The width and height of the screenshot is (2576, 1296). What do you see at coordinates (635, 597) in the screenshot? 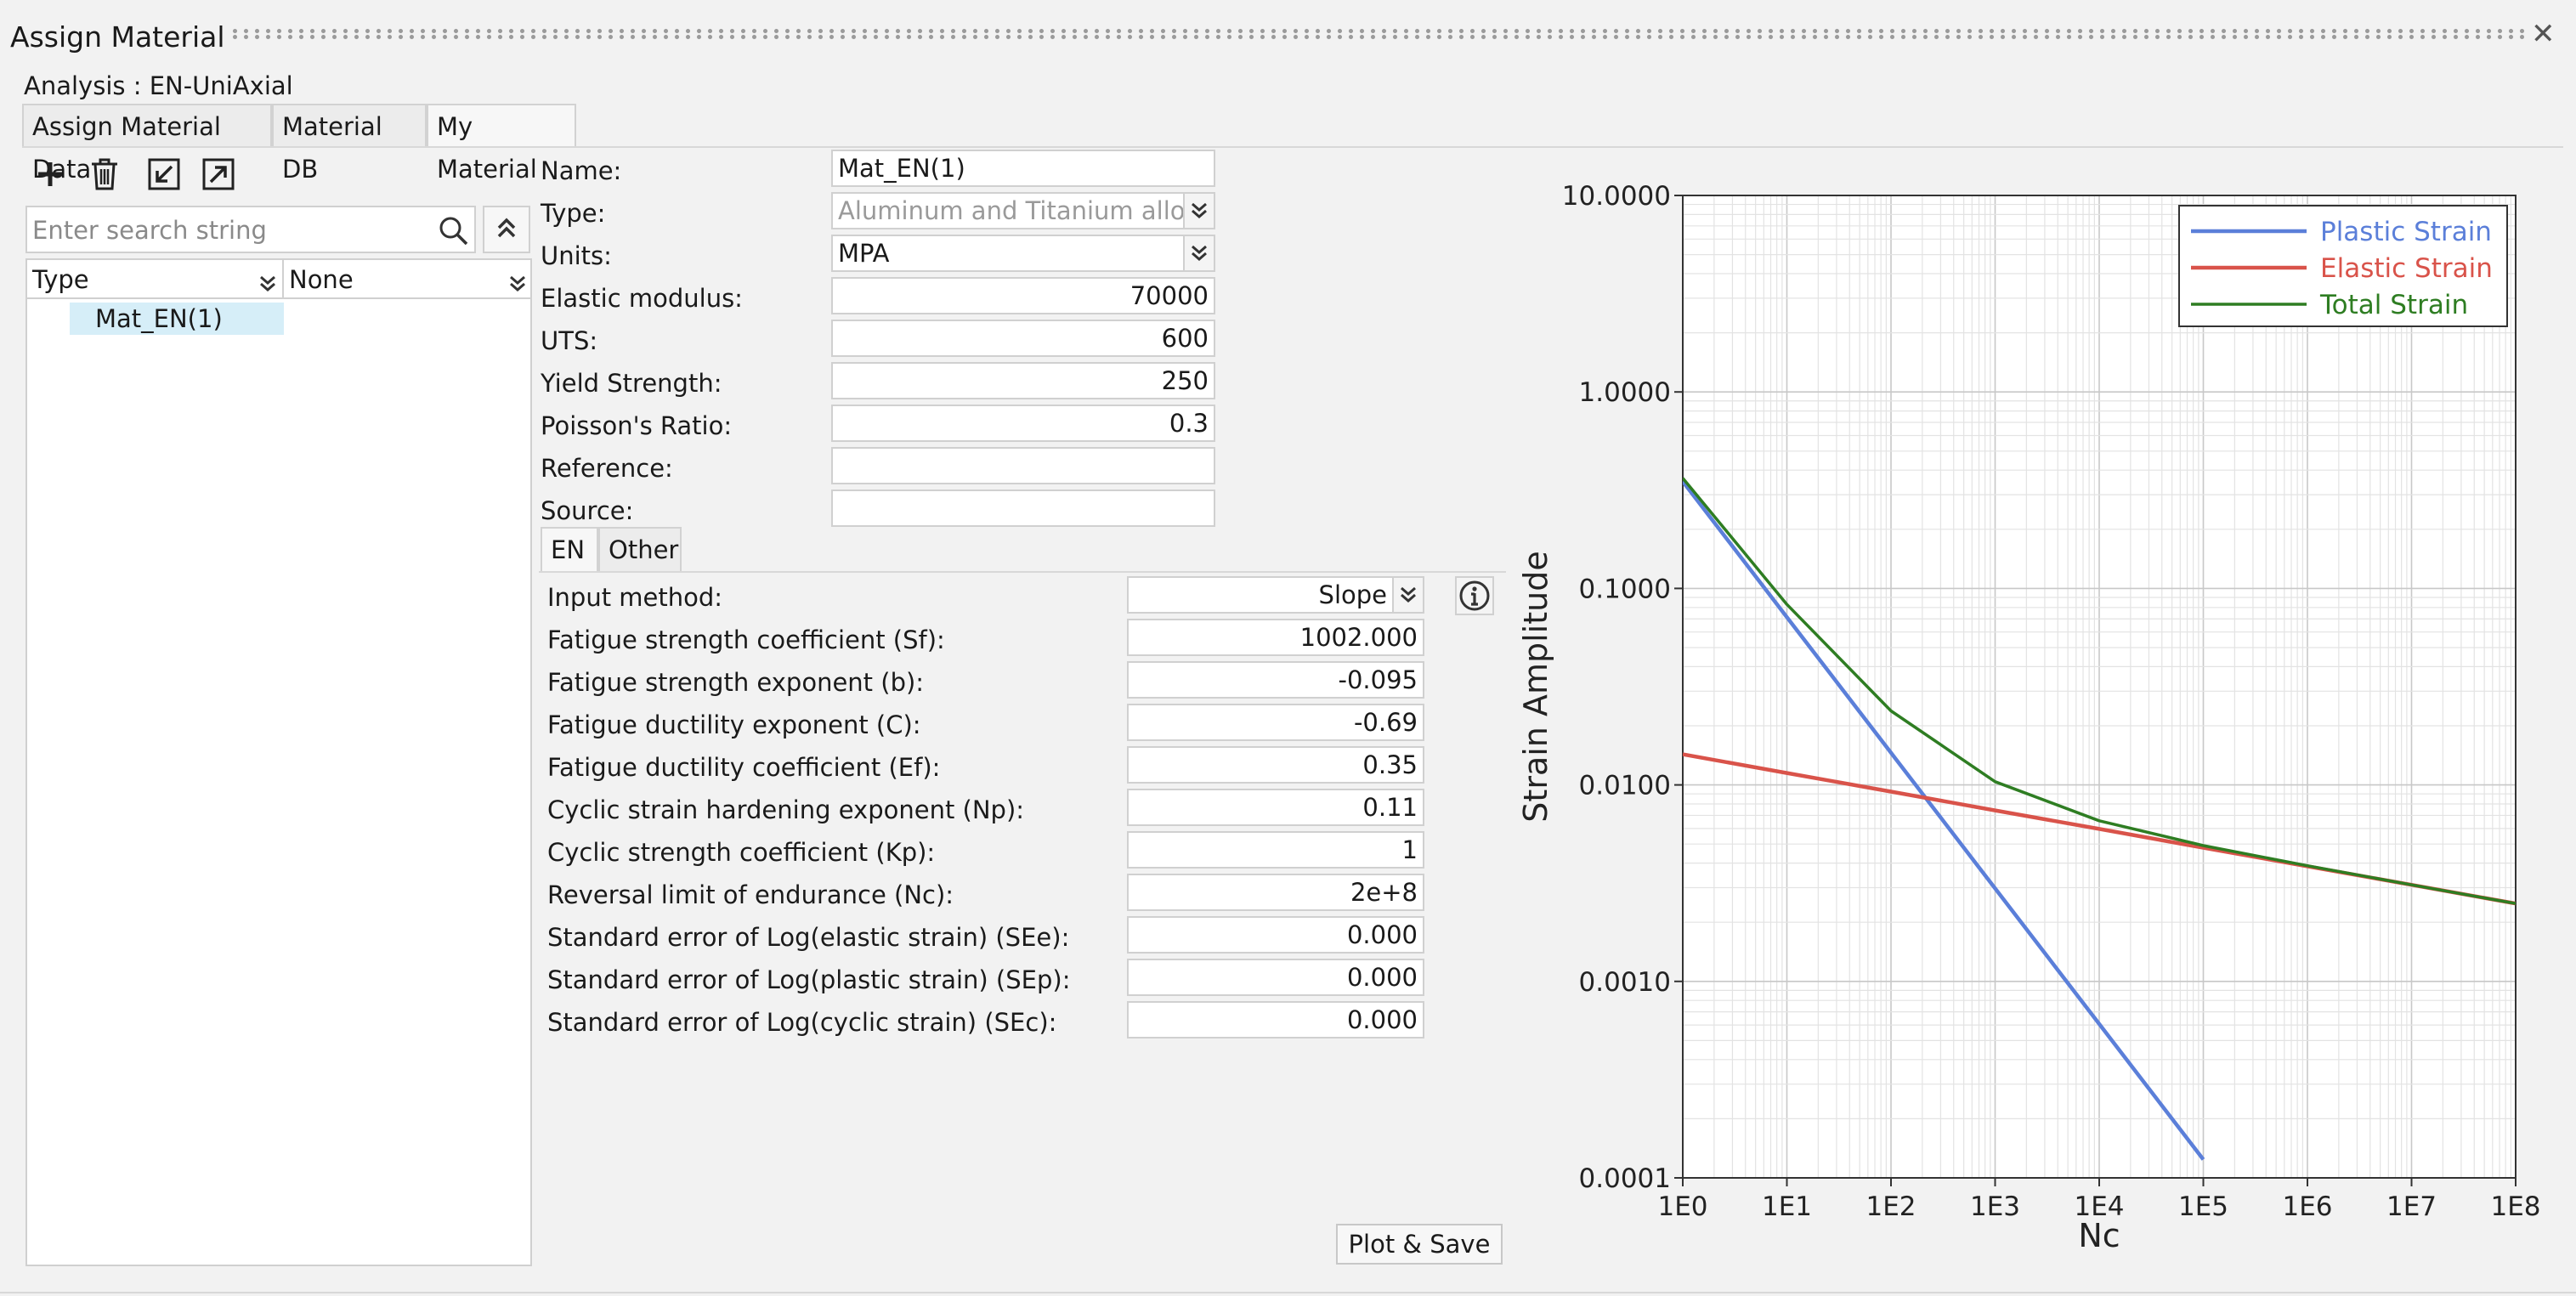
I see `input-method-label: Input method:` at bounding box center [635, 597].